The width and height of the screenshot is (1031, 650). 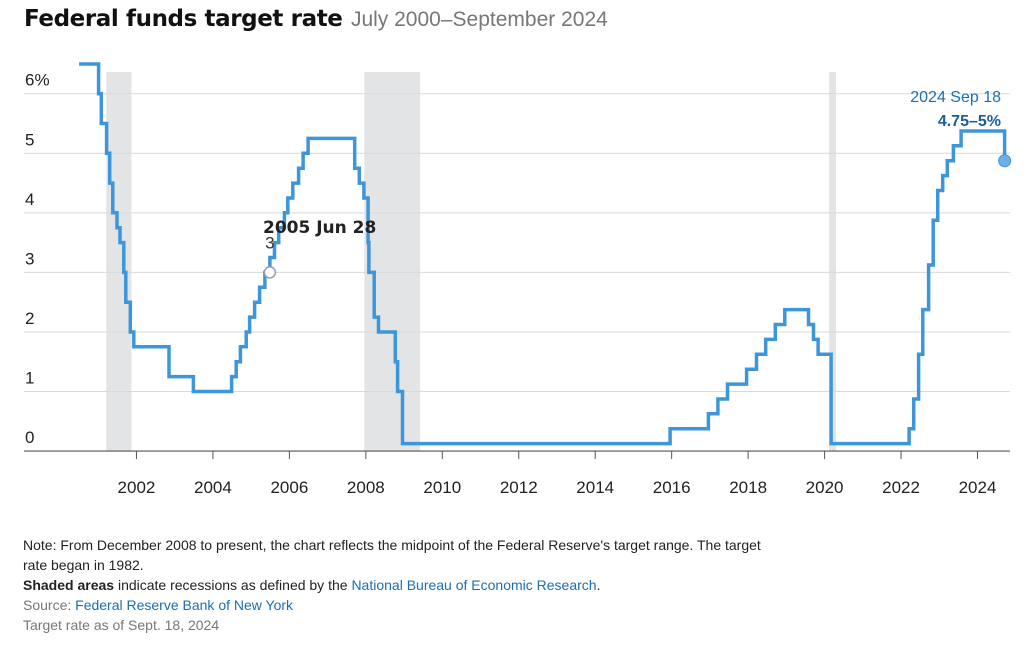 What do you see at coordinates (519, 487) in the screenshot?
I see `x-tick-label: 2012` at bounding box center [519, 487].